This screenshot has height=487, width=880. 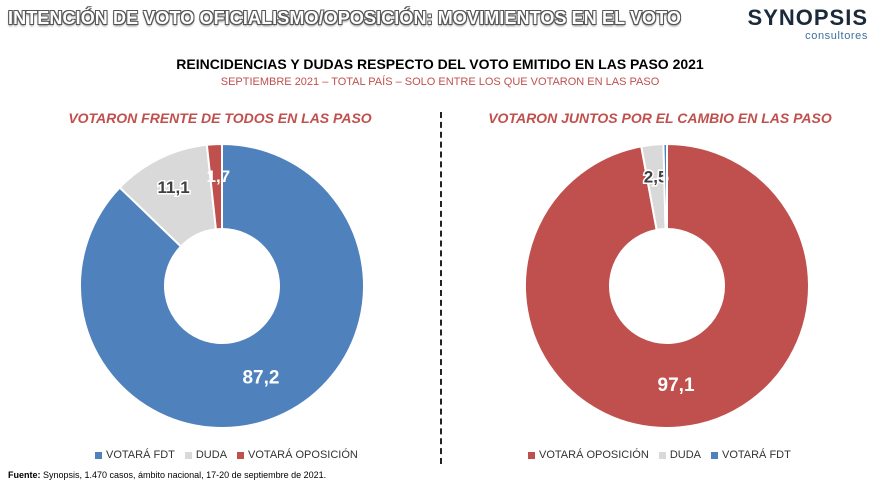 I want to click on synopsis-logo: SYNOPSIS consultores, so click(x=807, y=24).